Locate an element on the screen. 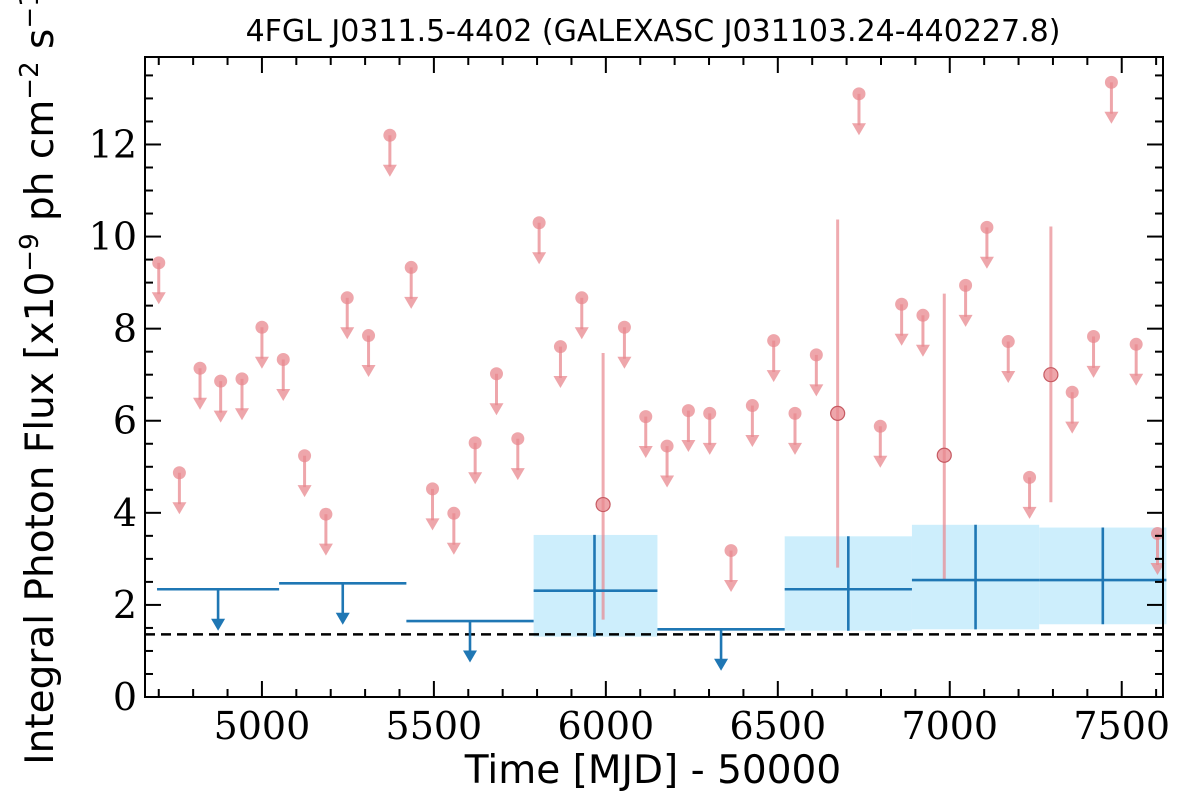 The height and width of the screenshot is (800, 1200). y-axis-label-exponent-2: −2 is located at coordinates (30, 80).